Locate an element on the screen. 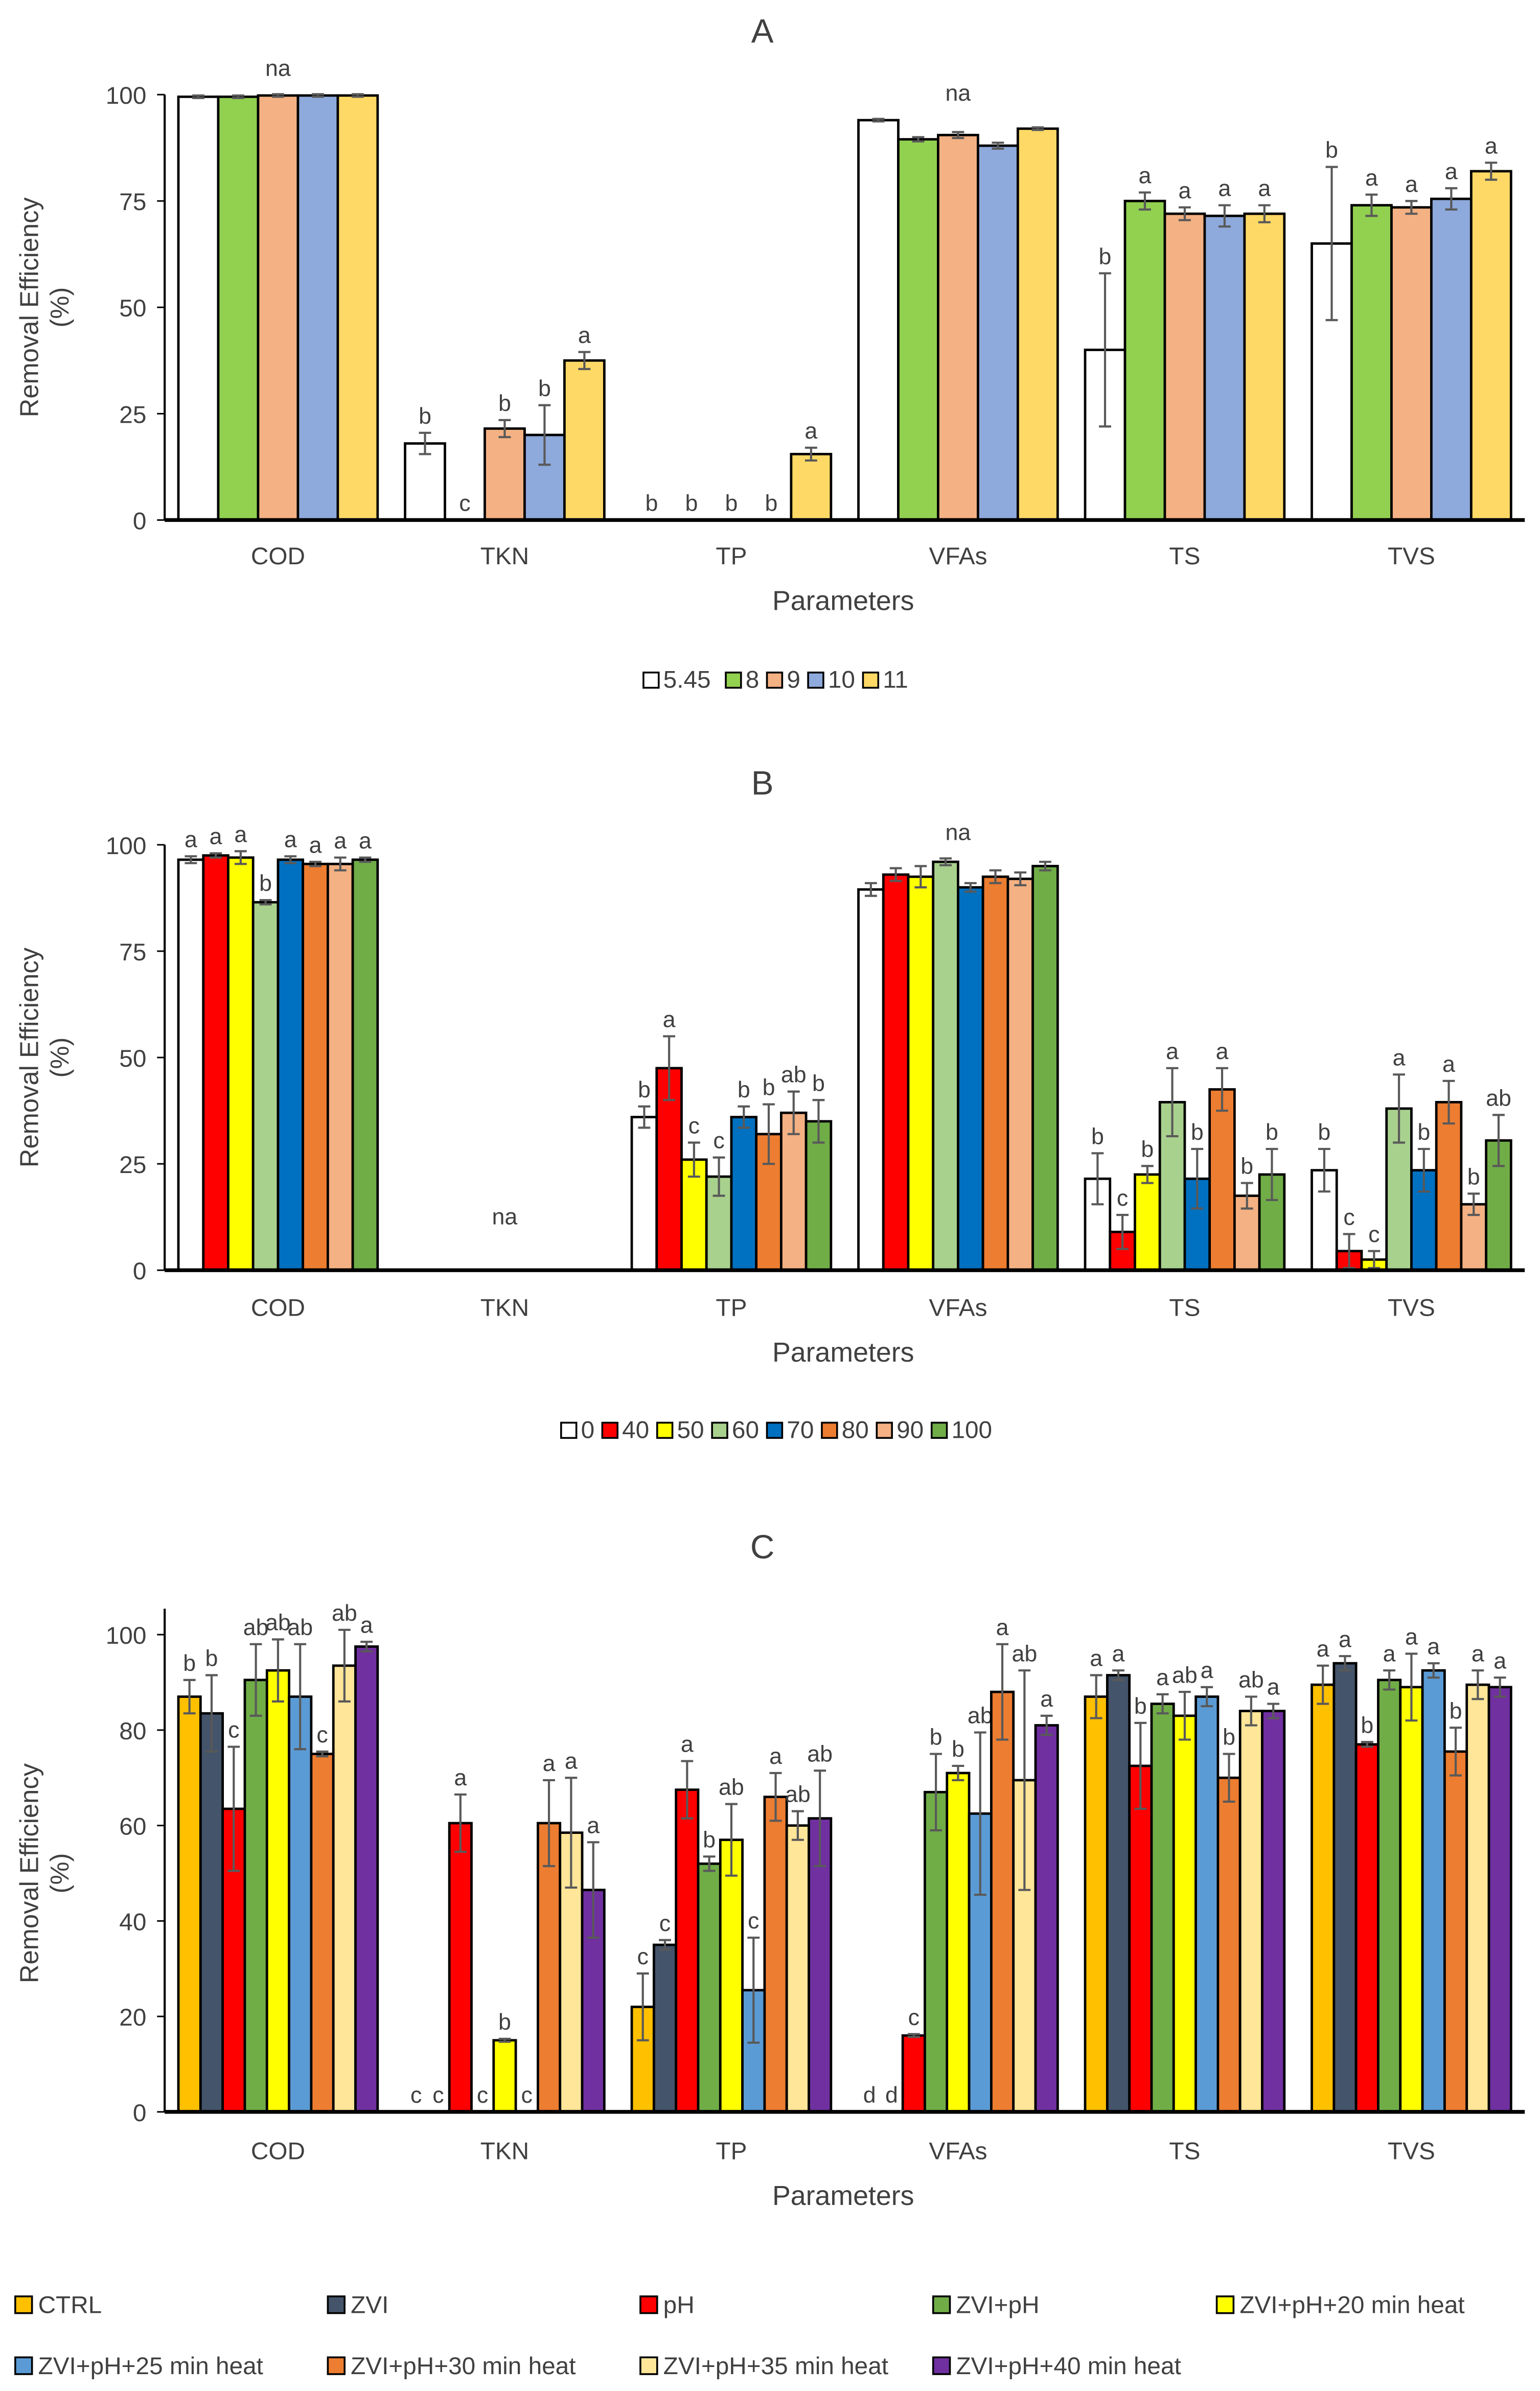  legend-item: ZVI+pH+20 min heat is located at coordinates (1340, 2305).